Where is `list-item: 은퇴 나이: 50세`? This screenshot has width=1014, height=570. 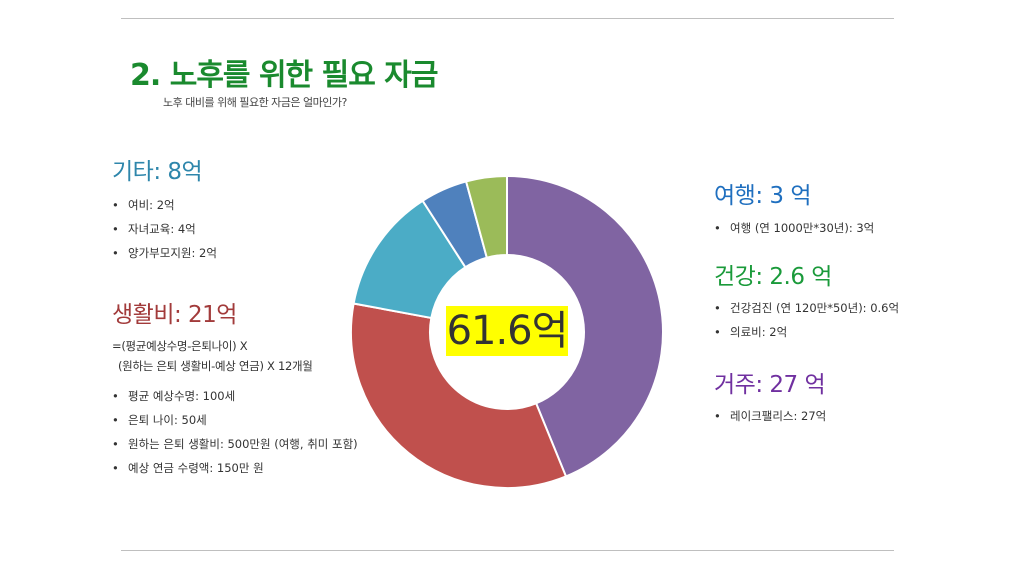 list-item: 은퇴 나이: 50세 is located at coordinates (235, 423).